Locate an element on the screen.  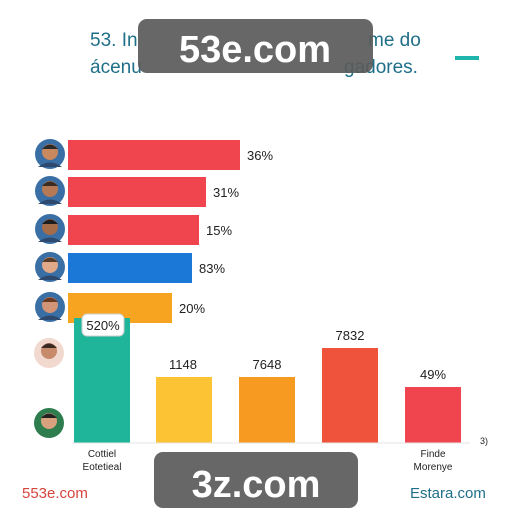
accent-dash is located at coordinates (467, 58).